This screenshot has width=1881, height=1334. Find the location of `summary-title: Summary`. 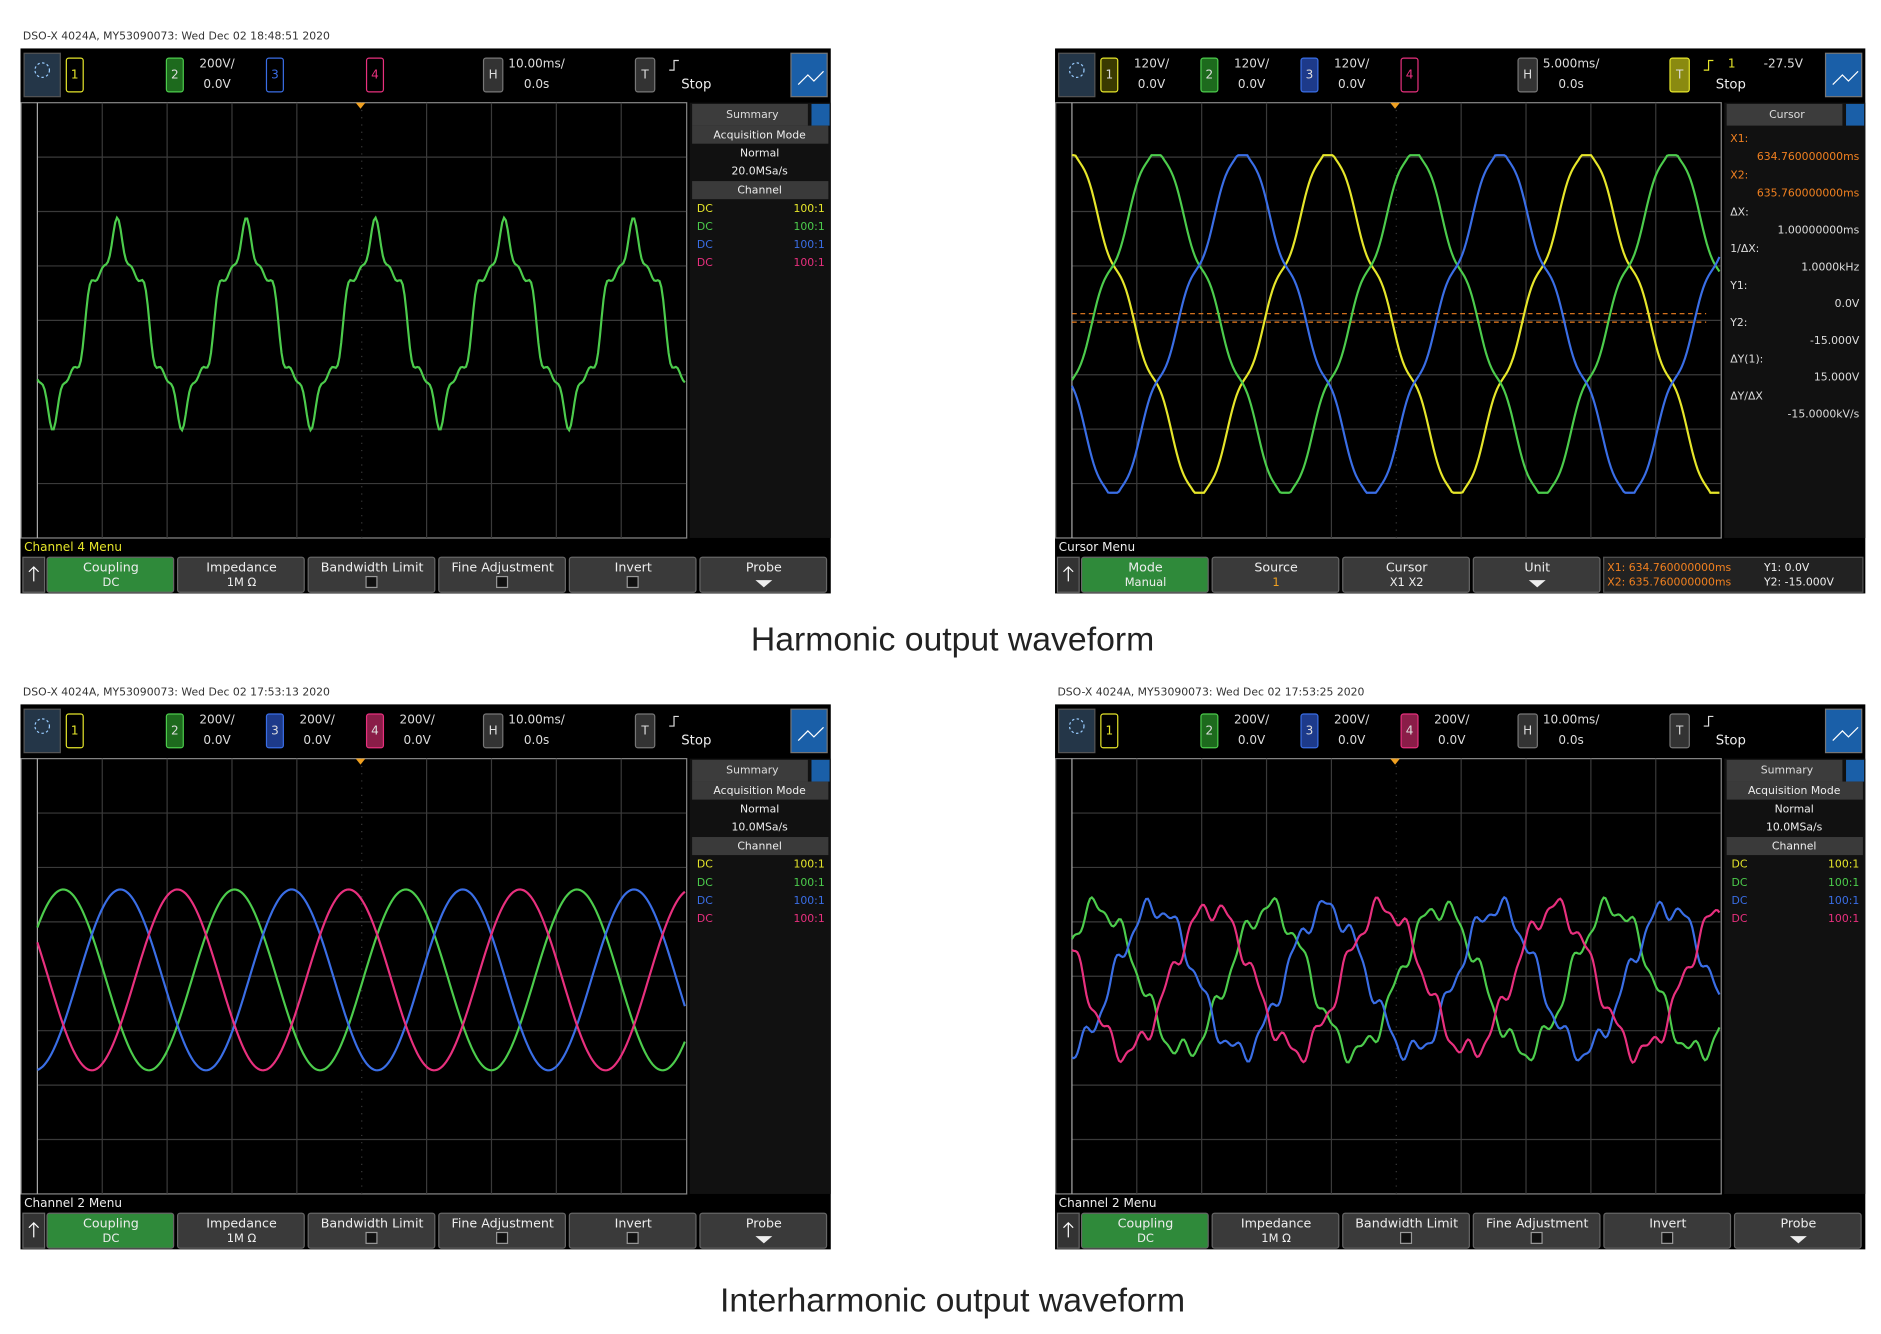

summary-title: Summary is located at coordinates (752, 114).